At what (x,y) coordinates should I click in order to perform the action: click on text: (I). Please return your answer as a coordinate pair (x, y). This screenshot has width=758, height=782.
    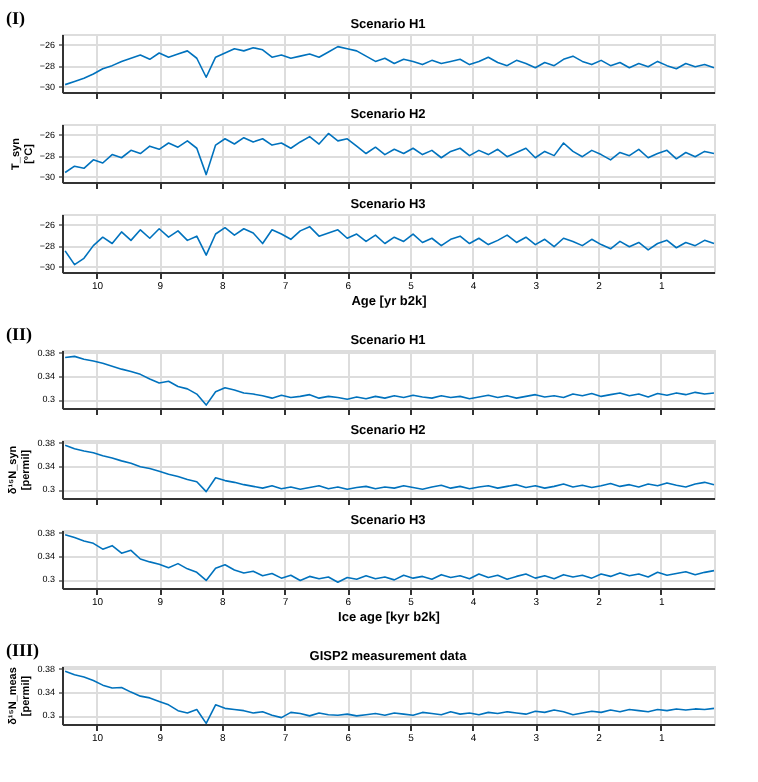
    Looking at the image, I should click on (15, 18).